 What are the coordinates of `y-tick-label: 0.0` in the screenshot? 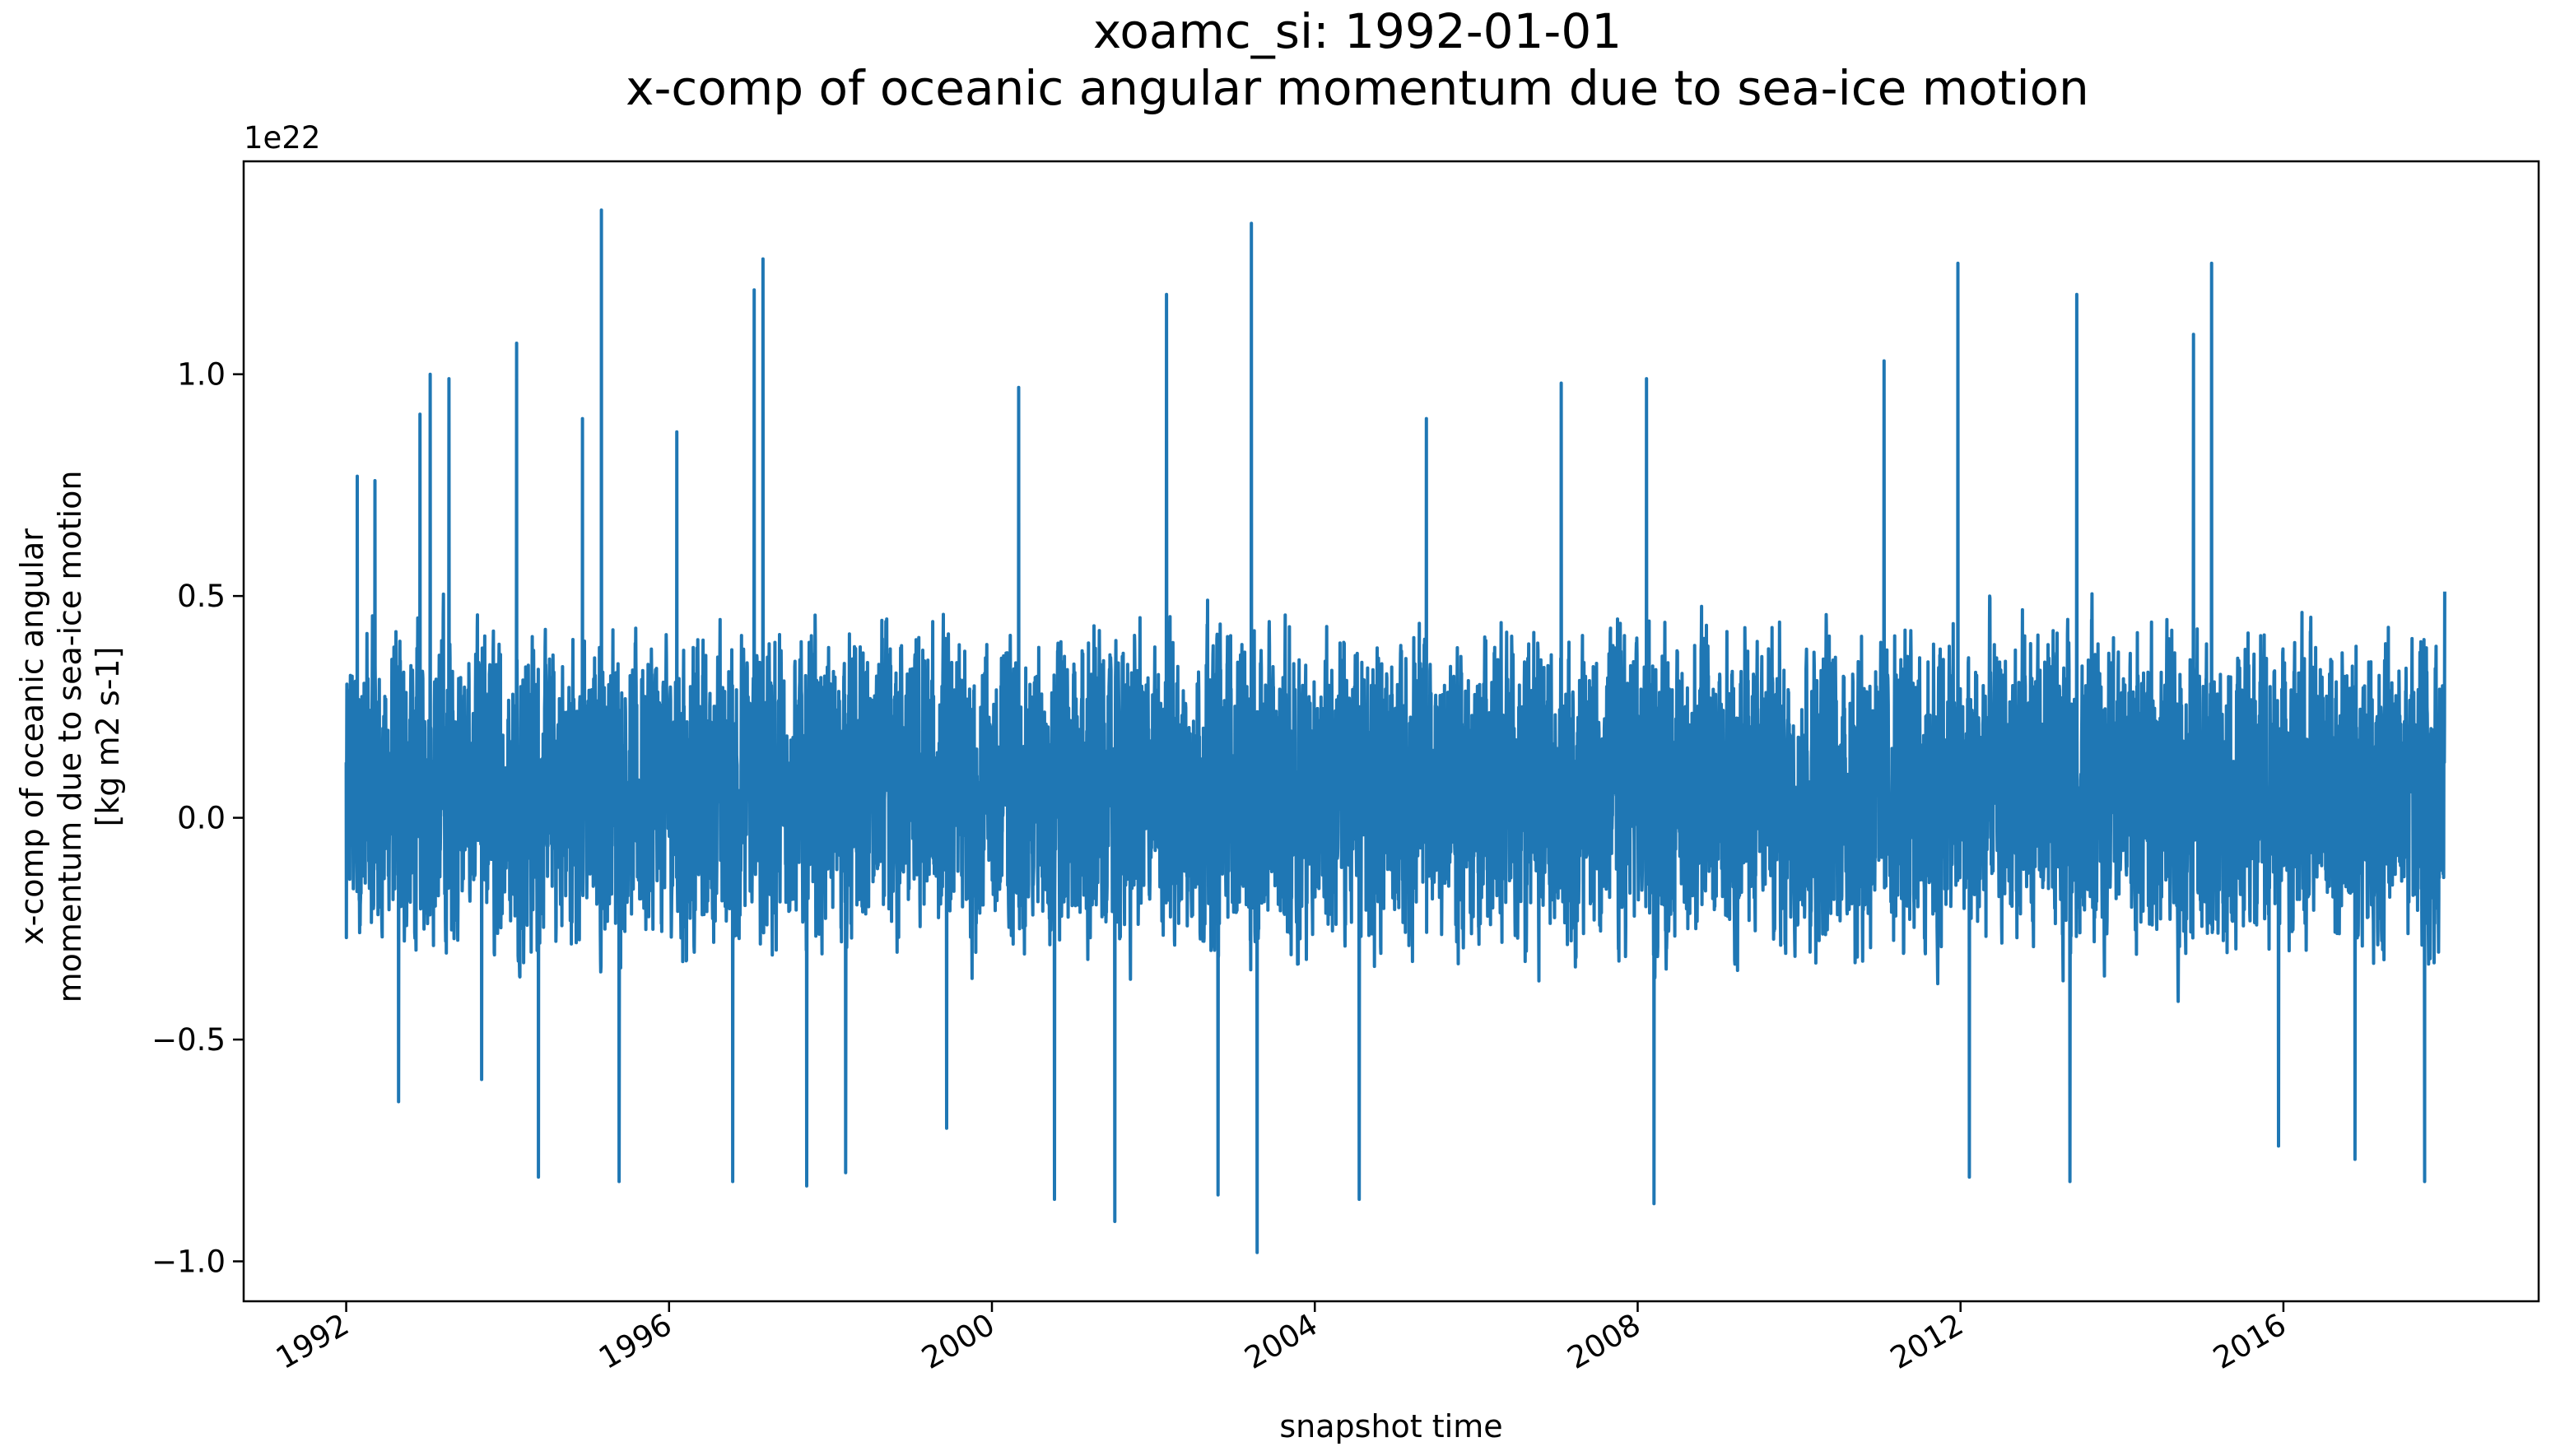 It's located at (201, 818).